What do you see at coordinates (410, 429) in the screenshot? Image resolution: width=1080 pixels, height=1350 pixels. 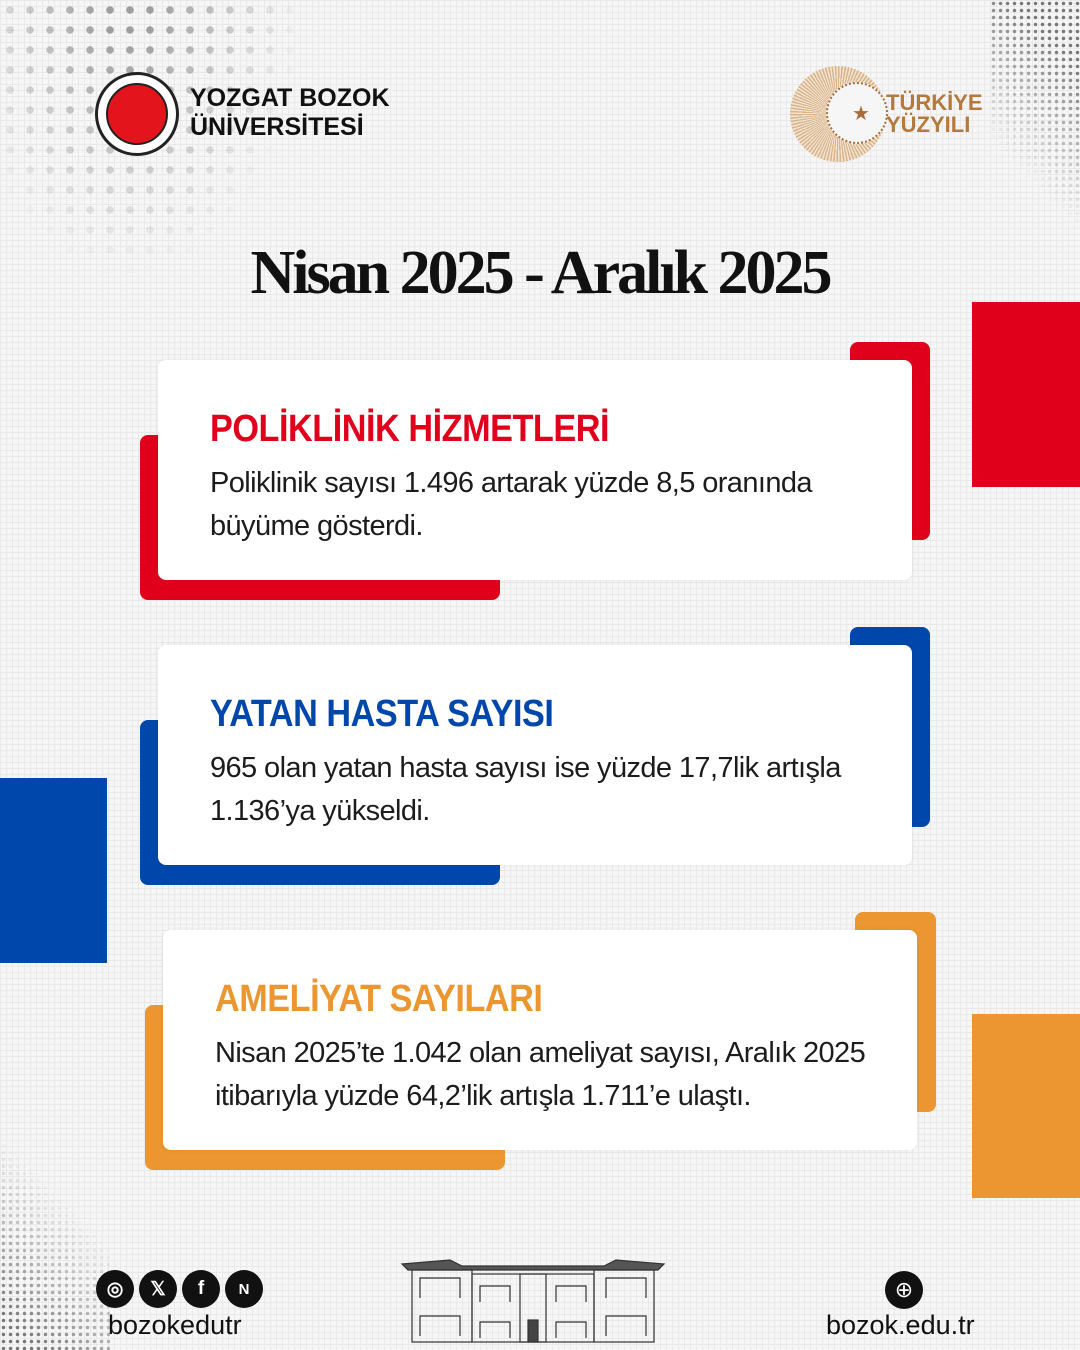 I see `card-heading: POLİKLİNİK HİZMETLERİ` at bounding box center [410, 429].